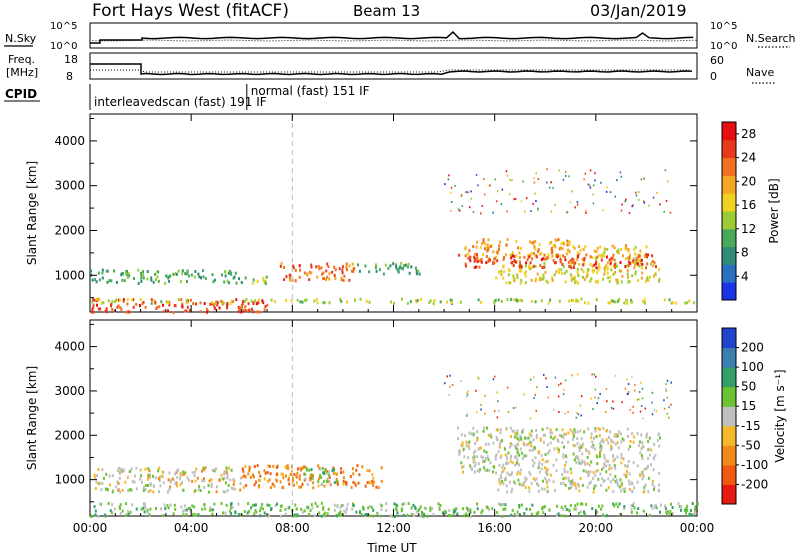  What do you see at coordinates (751, 426) in the screenshot?
I see `colorbar-tick-label: -15` at bounding box center [751, 426].